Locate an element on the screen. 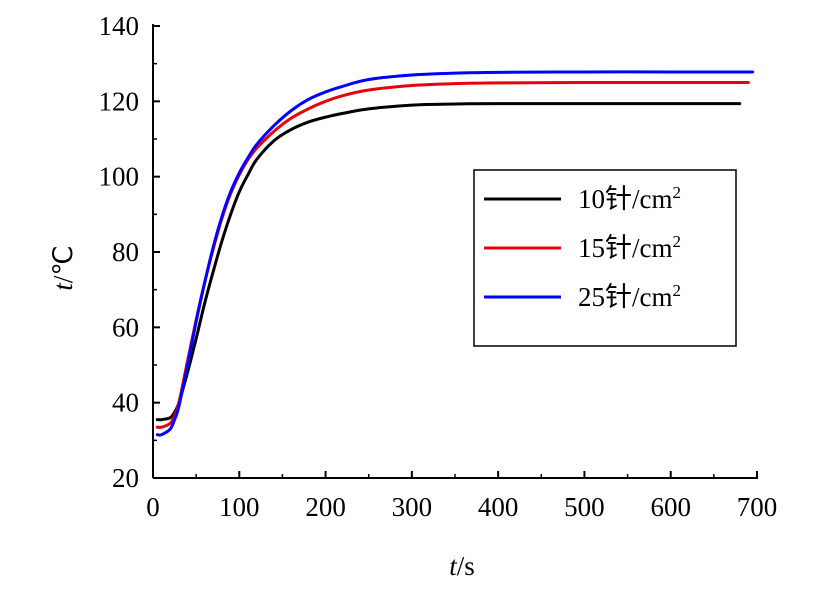 The image size is (827, 591). y-tick-label: 60 is located at coordinates (125, 327).